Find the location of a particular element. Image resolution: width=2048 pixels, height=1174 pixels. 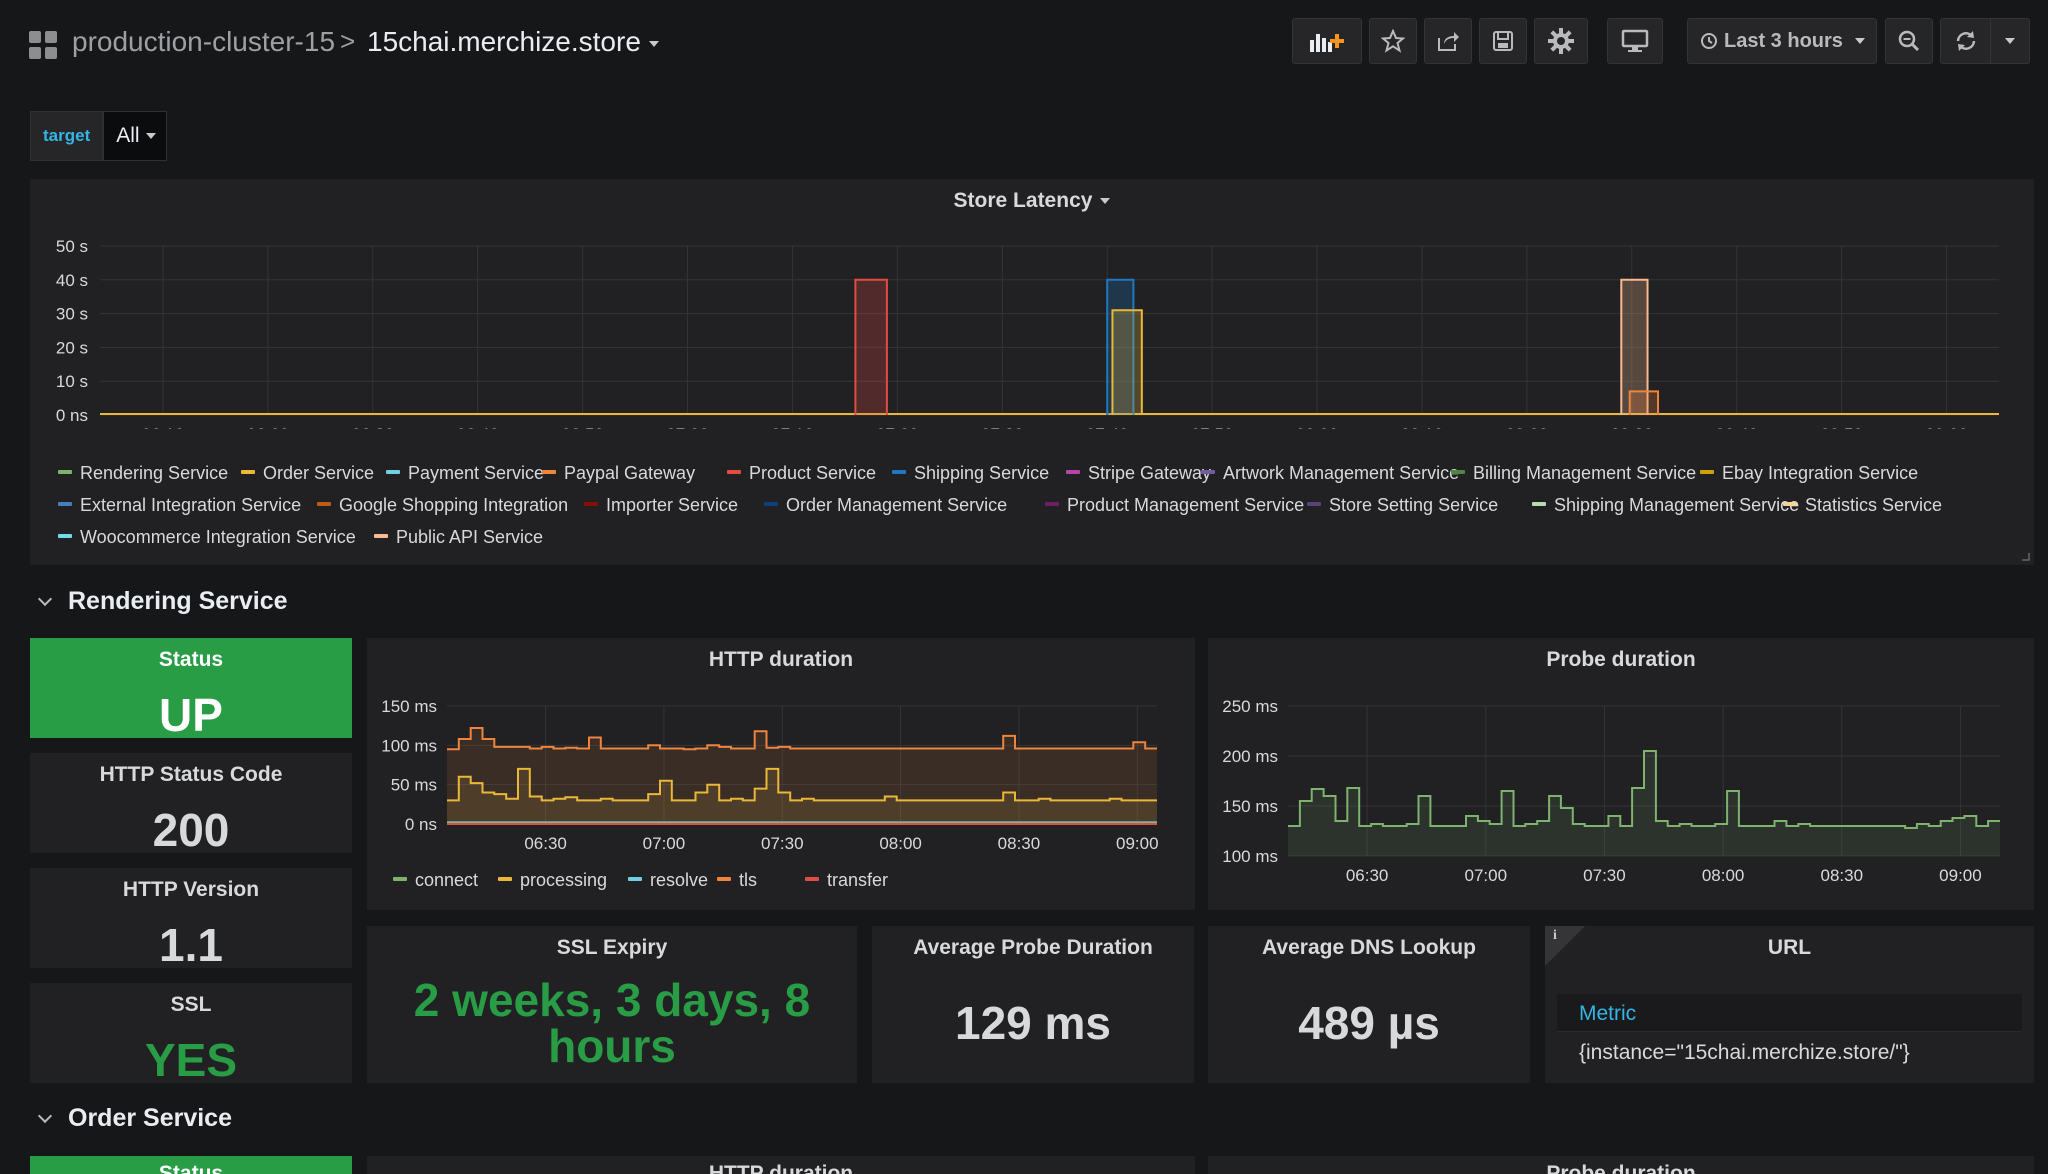

http-duration-legend: connect processing resolve tls transfer is located at coordinates (783, 884).